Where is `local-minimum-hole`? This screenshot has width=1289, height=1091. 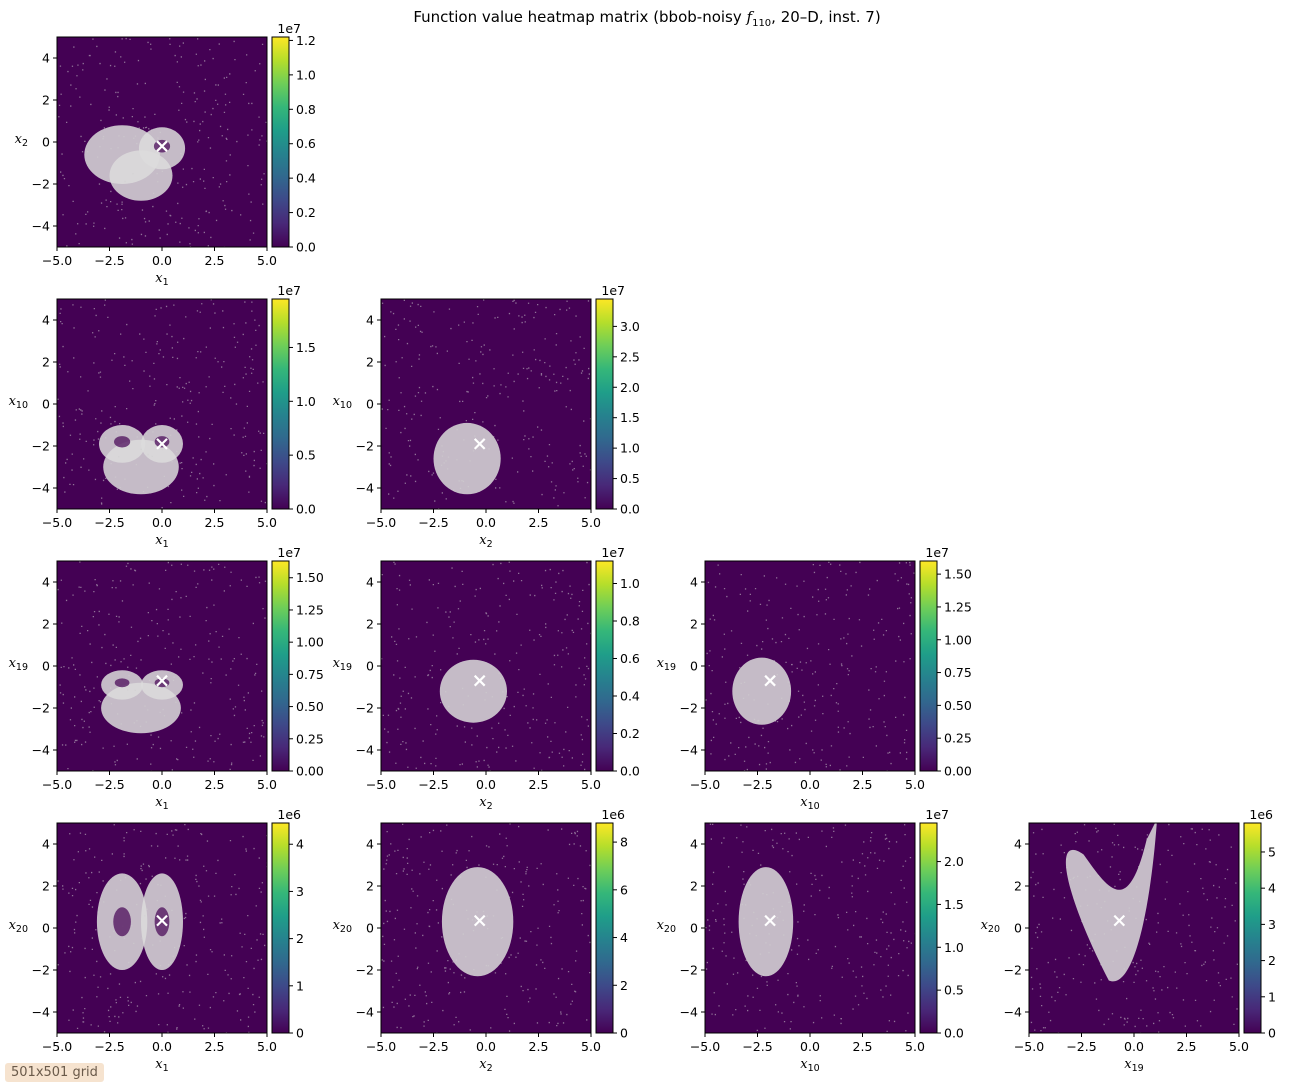
local-minimum-hole is located at coordinates (122, 922).